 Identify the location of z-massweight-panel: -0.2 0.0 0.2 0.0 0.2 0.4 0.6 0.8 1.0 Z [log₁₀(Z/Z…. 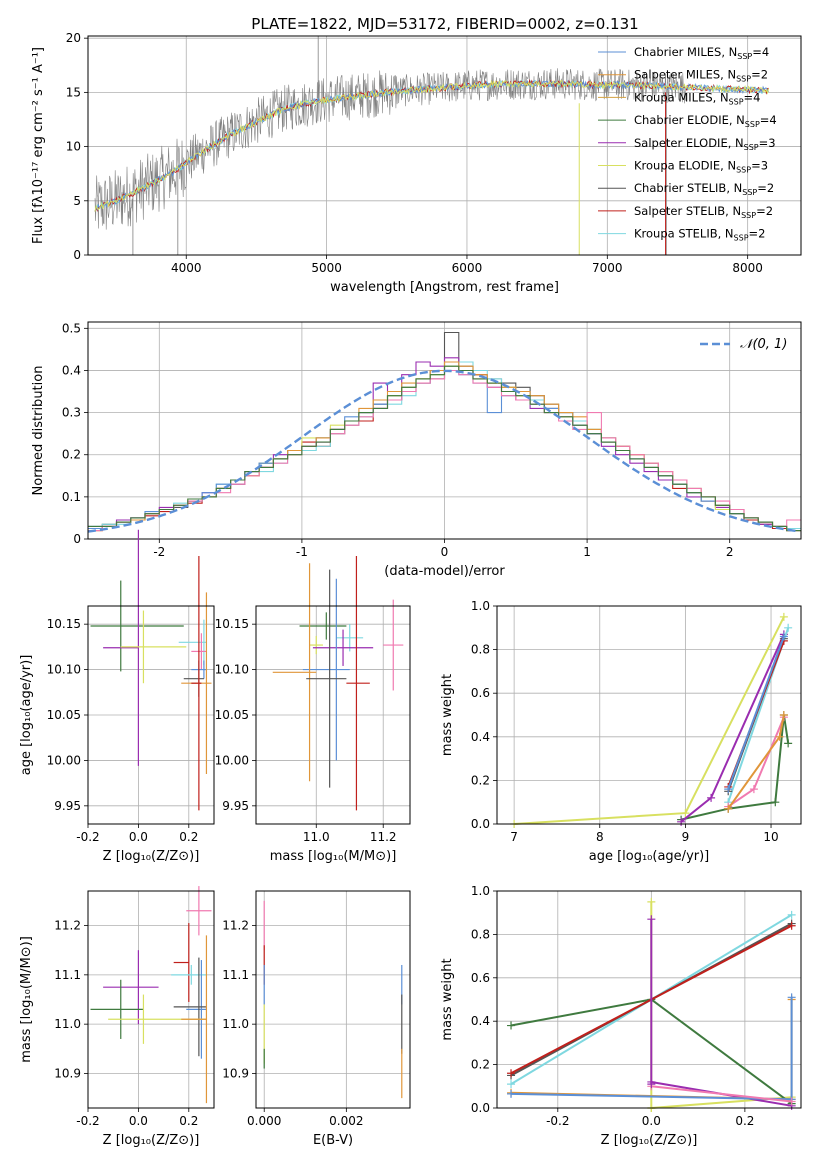
(621, 1016).